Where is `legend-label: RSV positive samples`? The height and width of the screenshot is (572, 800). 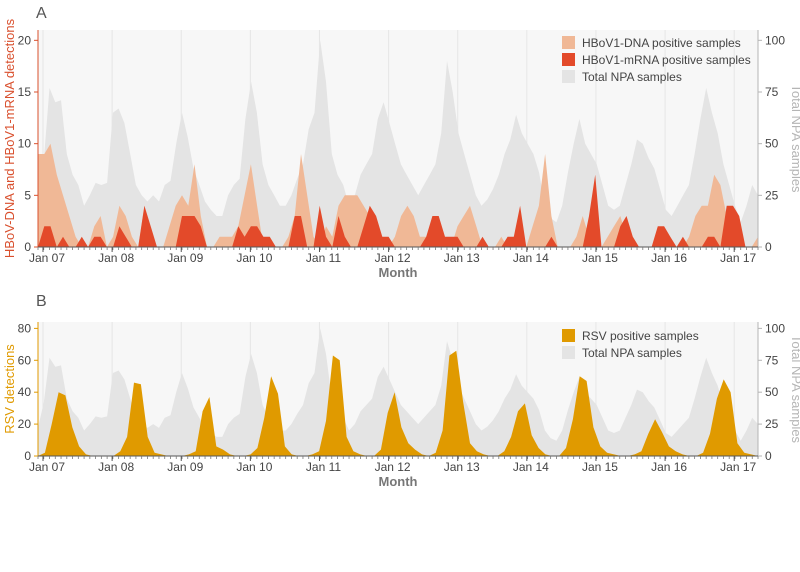
legend-label: RSV positive samples is located at coordinates (640, 336).